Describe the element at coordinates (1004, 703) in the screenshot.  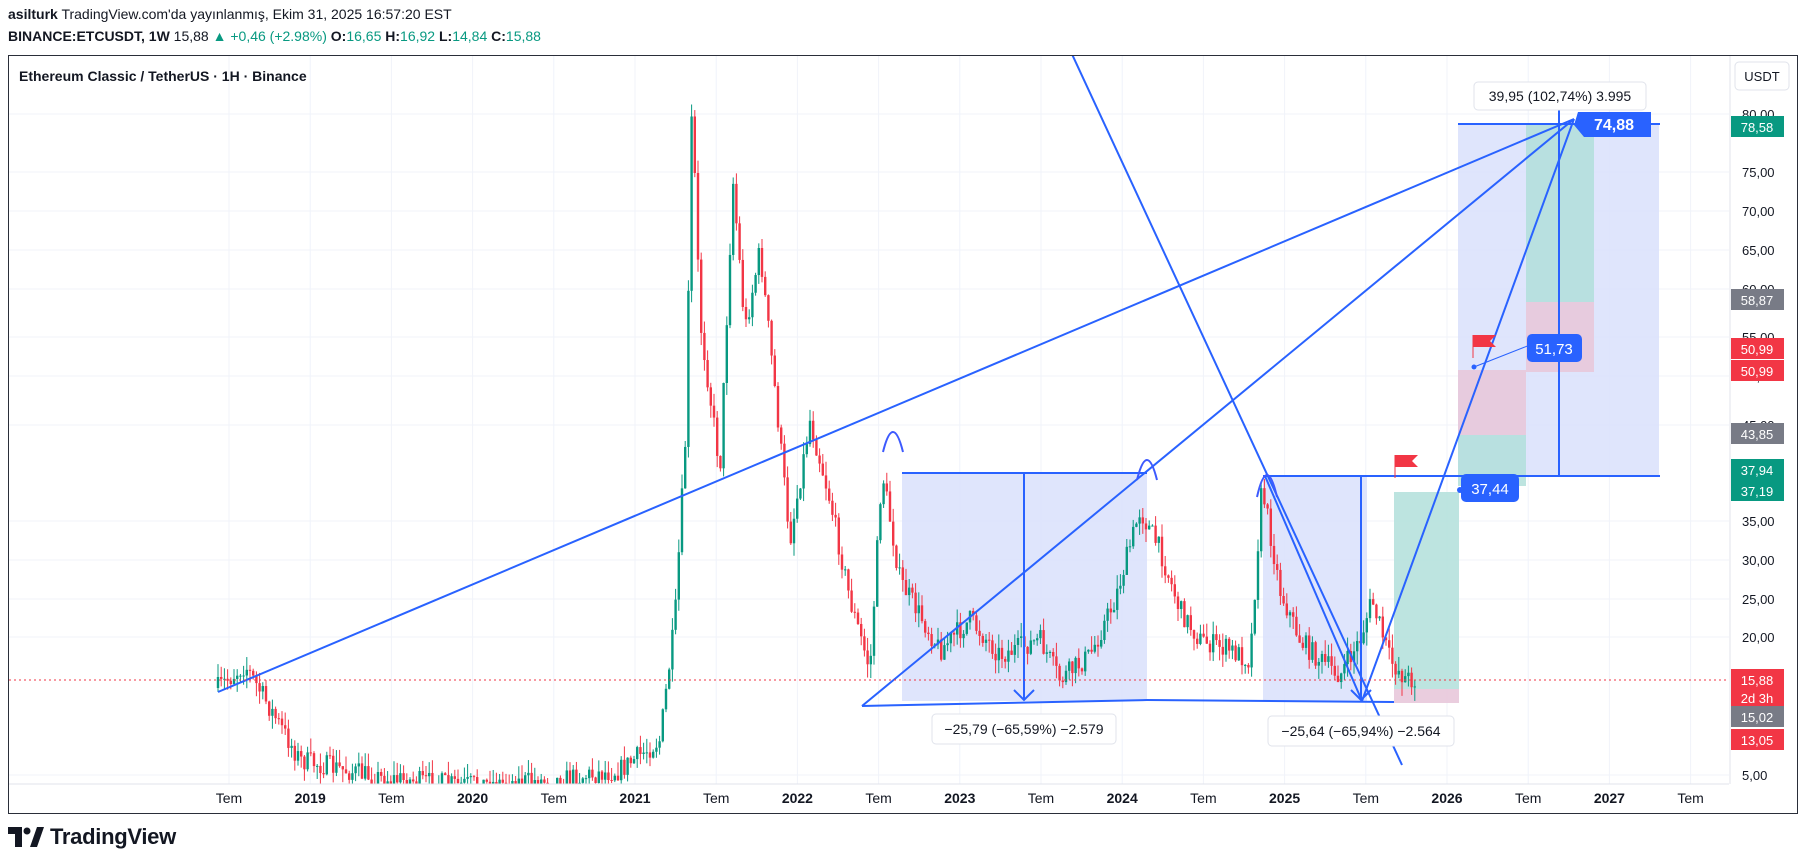
I see `support-line` at that location.